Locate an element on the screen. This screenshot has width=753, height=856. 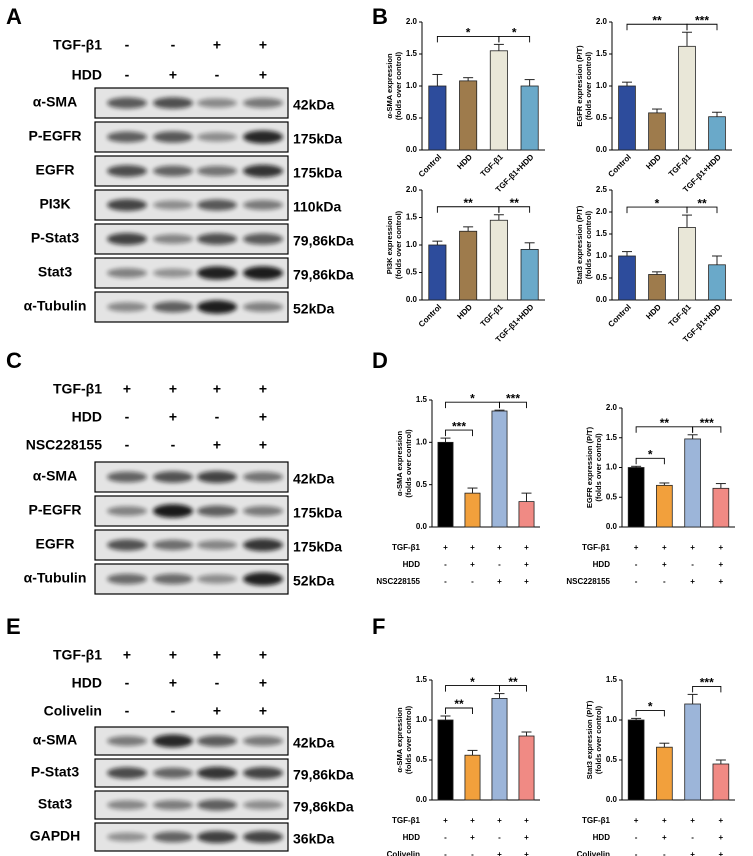
y-tick-label: 1.5 is located at coordinates (612, 437).